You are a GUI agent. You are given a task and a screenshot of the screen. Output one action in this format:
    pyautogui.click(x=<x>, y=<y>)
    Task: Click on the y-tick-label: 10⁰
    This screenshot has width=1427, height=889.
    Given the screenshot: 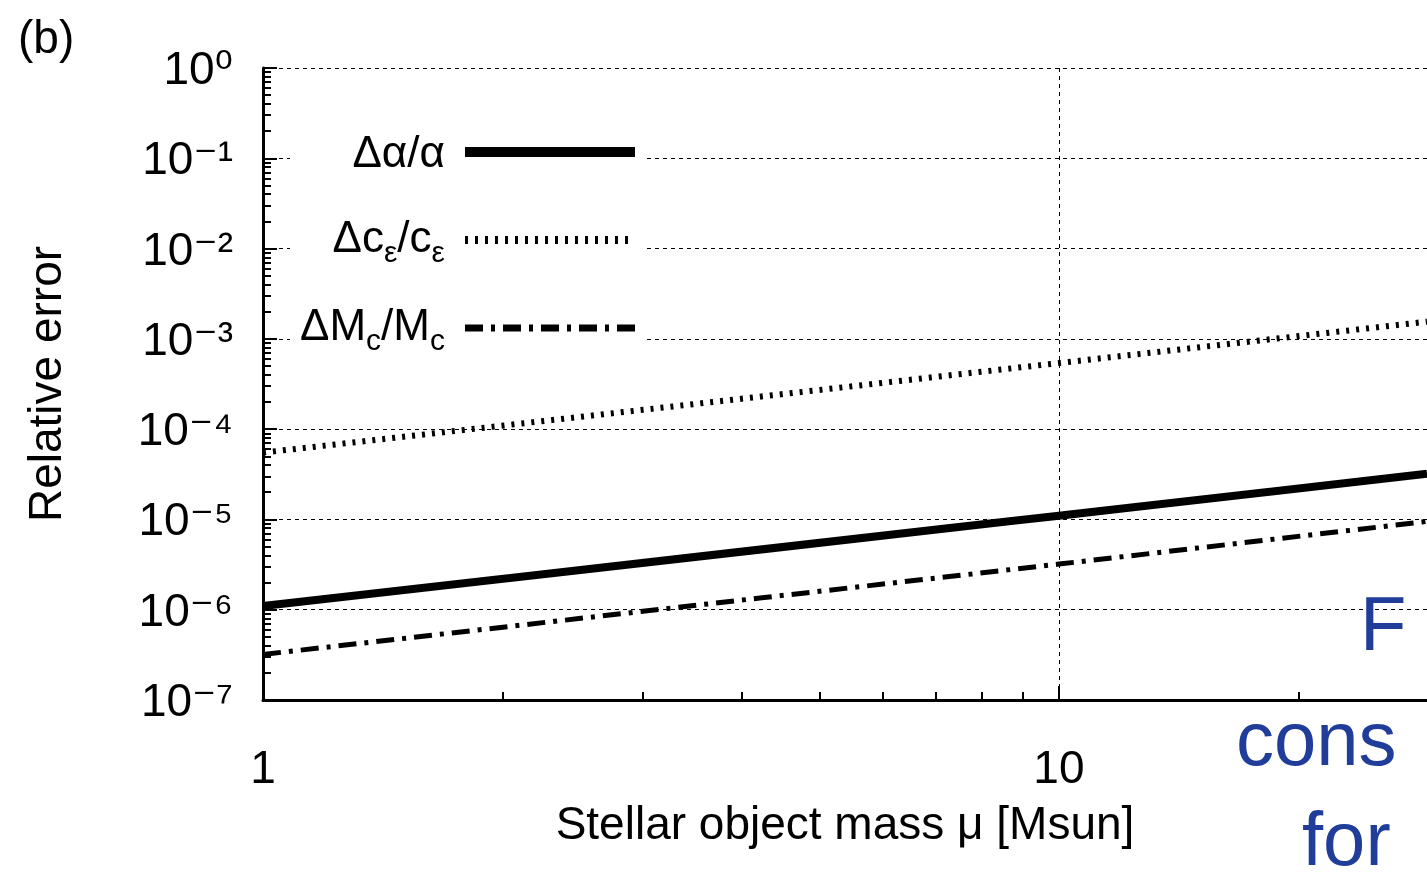 What is the action you would take?
    pyautogui.click(x=198, y=68)
    